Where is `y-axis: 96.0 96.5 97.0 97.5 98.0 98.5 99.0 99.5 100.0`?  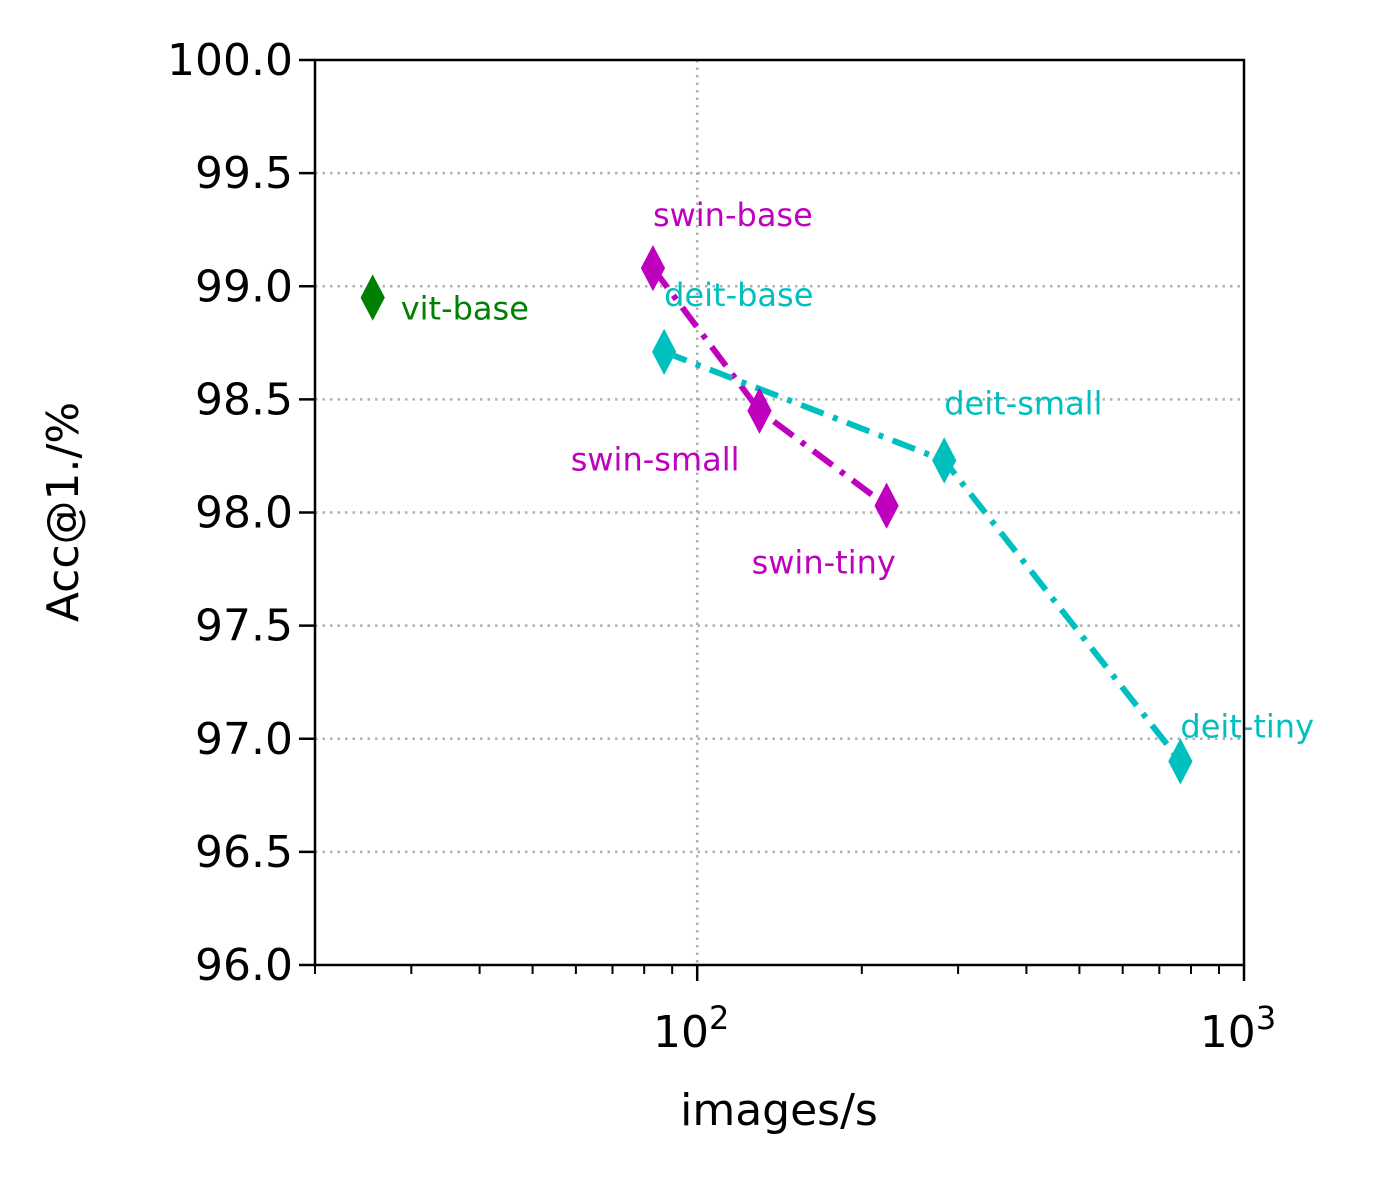
y-axis: 96.0 96.5 97.0 97.5 98.0 98.5 99.0 99.5 100.0 is located at coordinates (241, 513).